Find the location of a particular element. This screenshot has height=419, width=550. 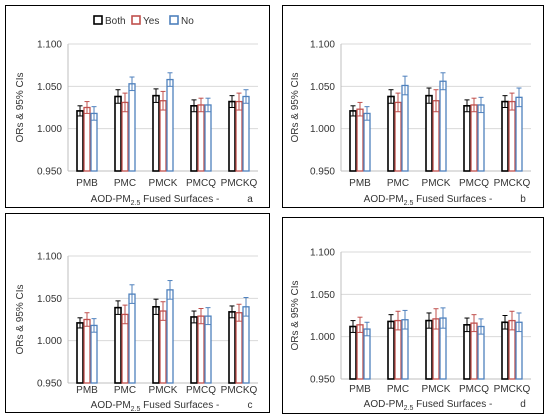

bar-yes-pmck is located at coordinates (163, 347).